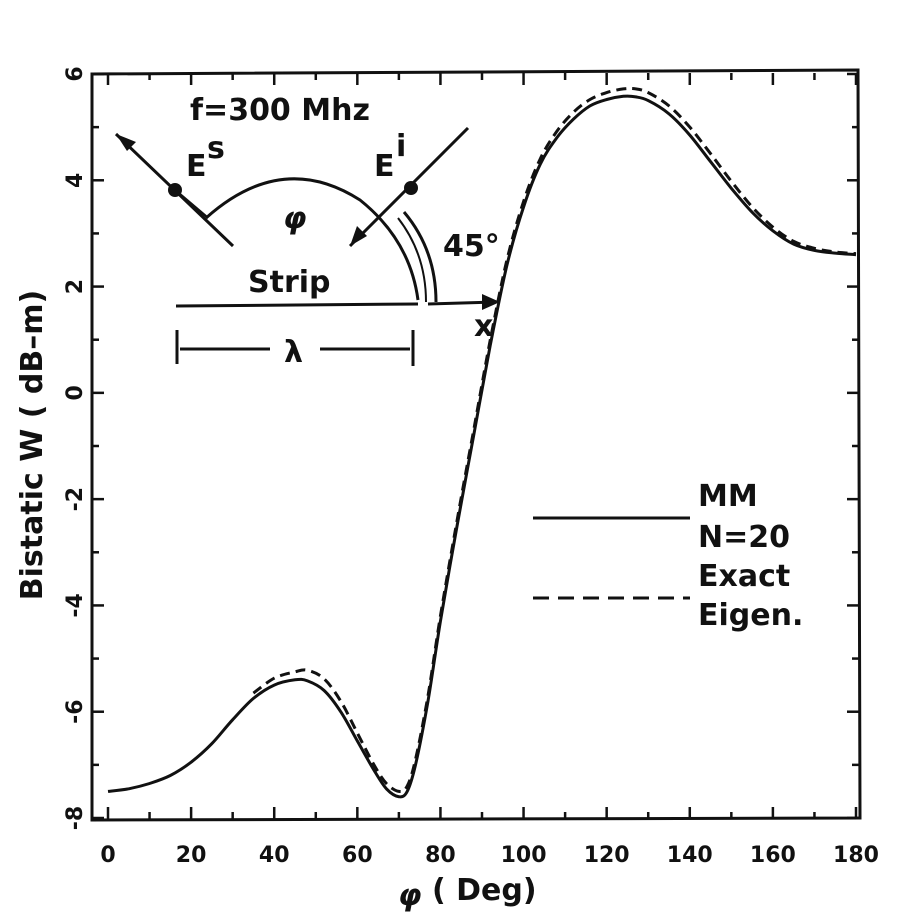 The width and height of the screenshot is (897, 923). Describe the element at coordinates (191, 855) in the screenshot. I see `x-tick-label: 20` at that location.